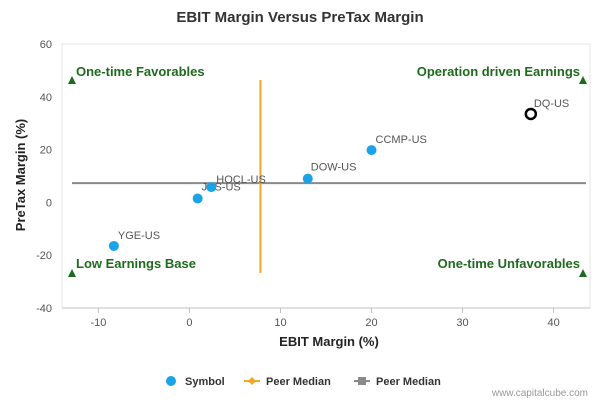 The height and width of the screenshot is (400, 600). What do you see at coordinates (498, 71) in the screenshot?
I see `quadrant-label: Operation driven Earnings` at bounding box center [498, 71].